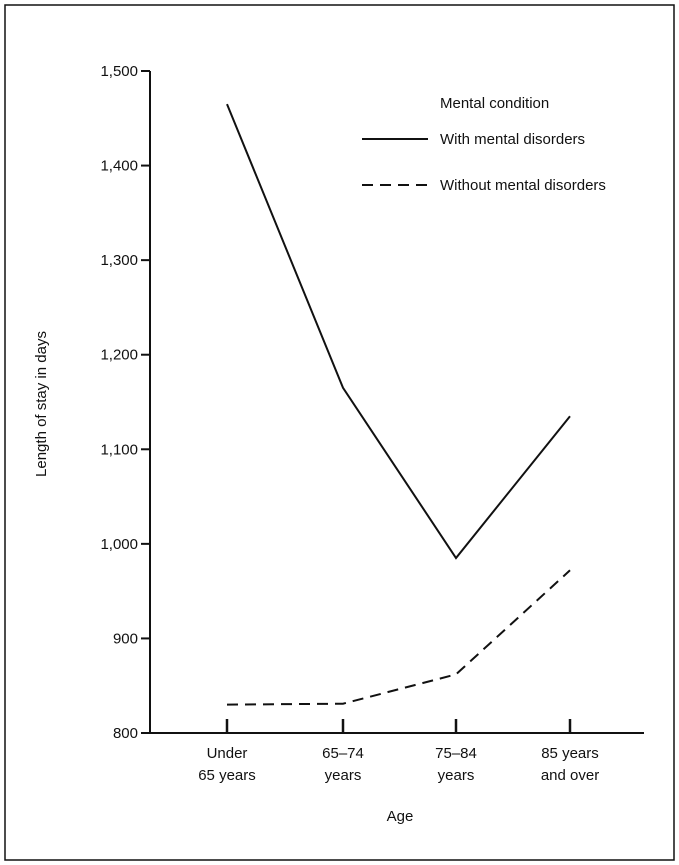  I want to click on y-tick-label: 1,400, so click(119, 166).